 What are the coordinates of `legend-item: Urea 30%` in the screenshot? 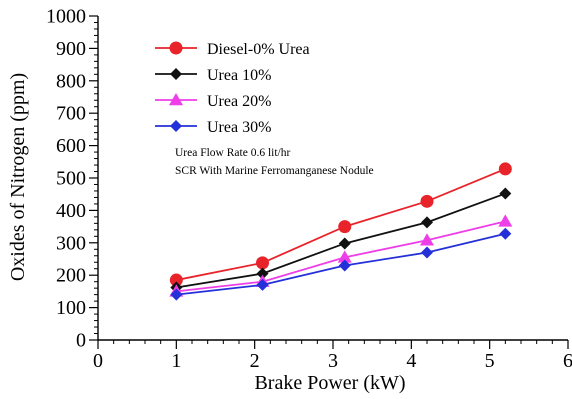 It's located at (213, 127).